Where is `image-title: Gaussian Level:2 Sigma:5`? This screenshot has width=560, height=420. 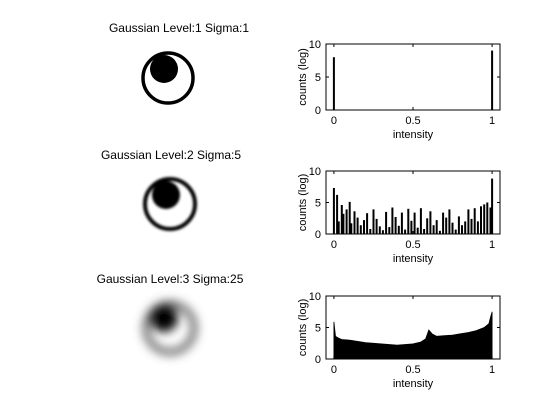 image-title: Gaussian Level:2 Sigma:5 is located at coordinates (171, 155).